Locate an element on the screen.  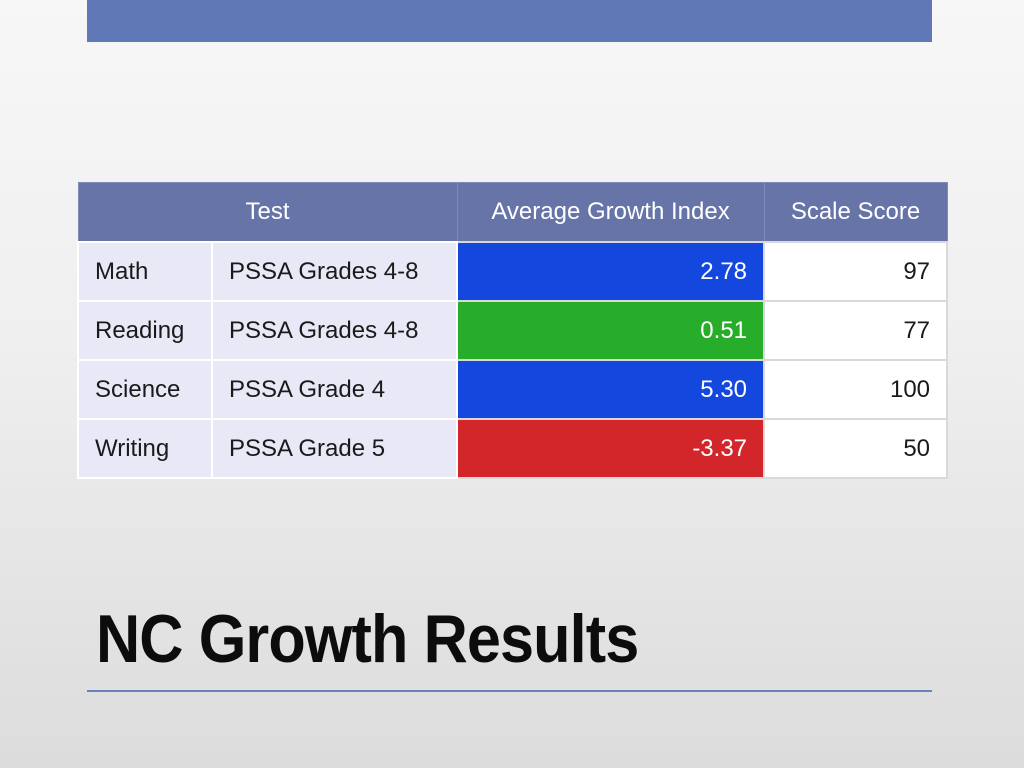
growth-index-cell: 5.30 is located at coordinates (611, 389).